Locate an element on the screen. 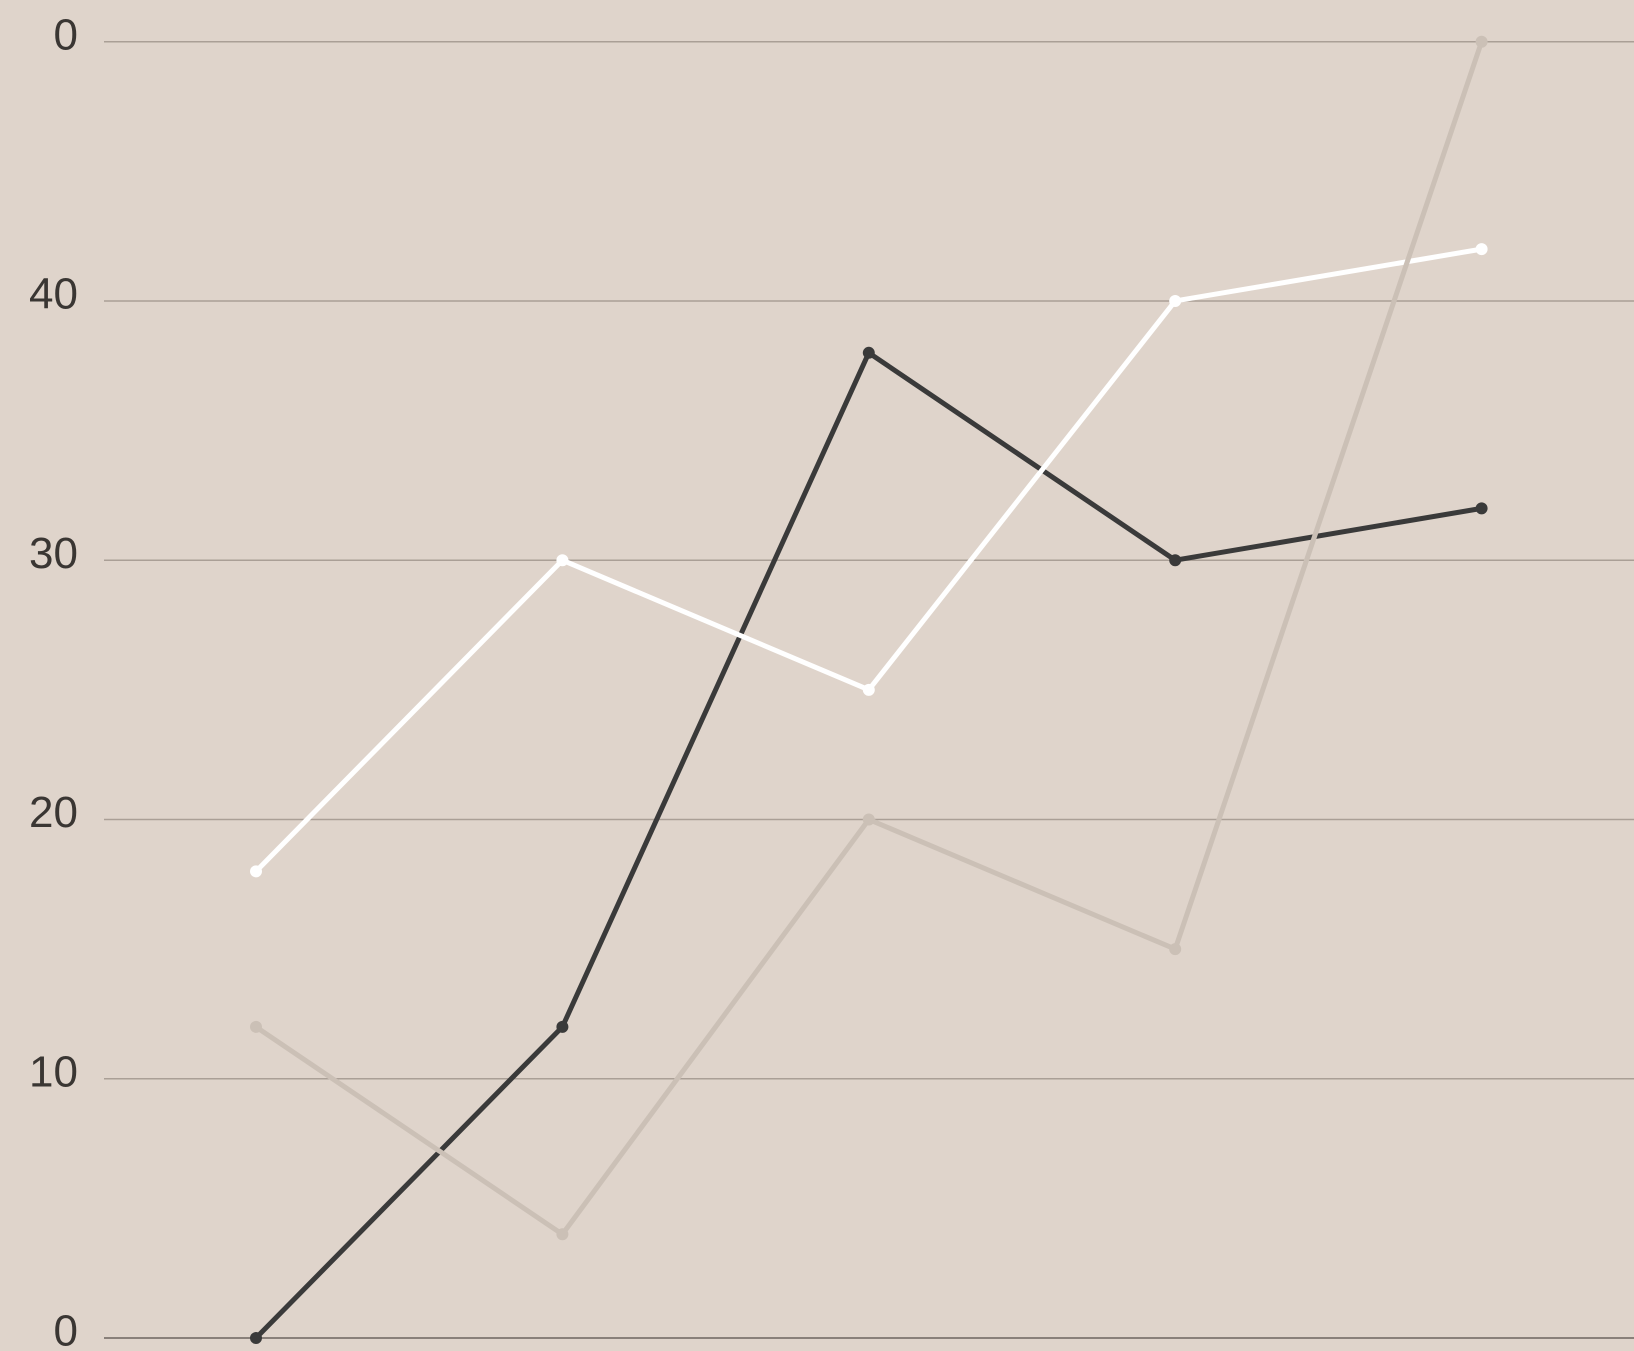  y-tick-label: 30 is located at coordinates (53, 553).